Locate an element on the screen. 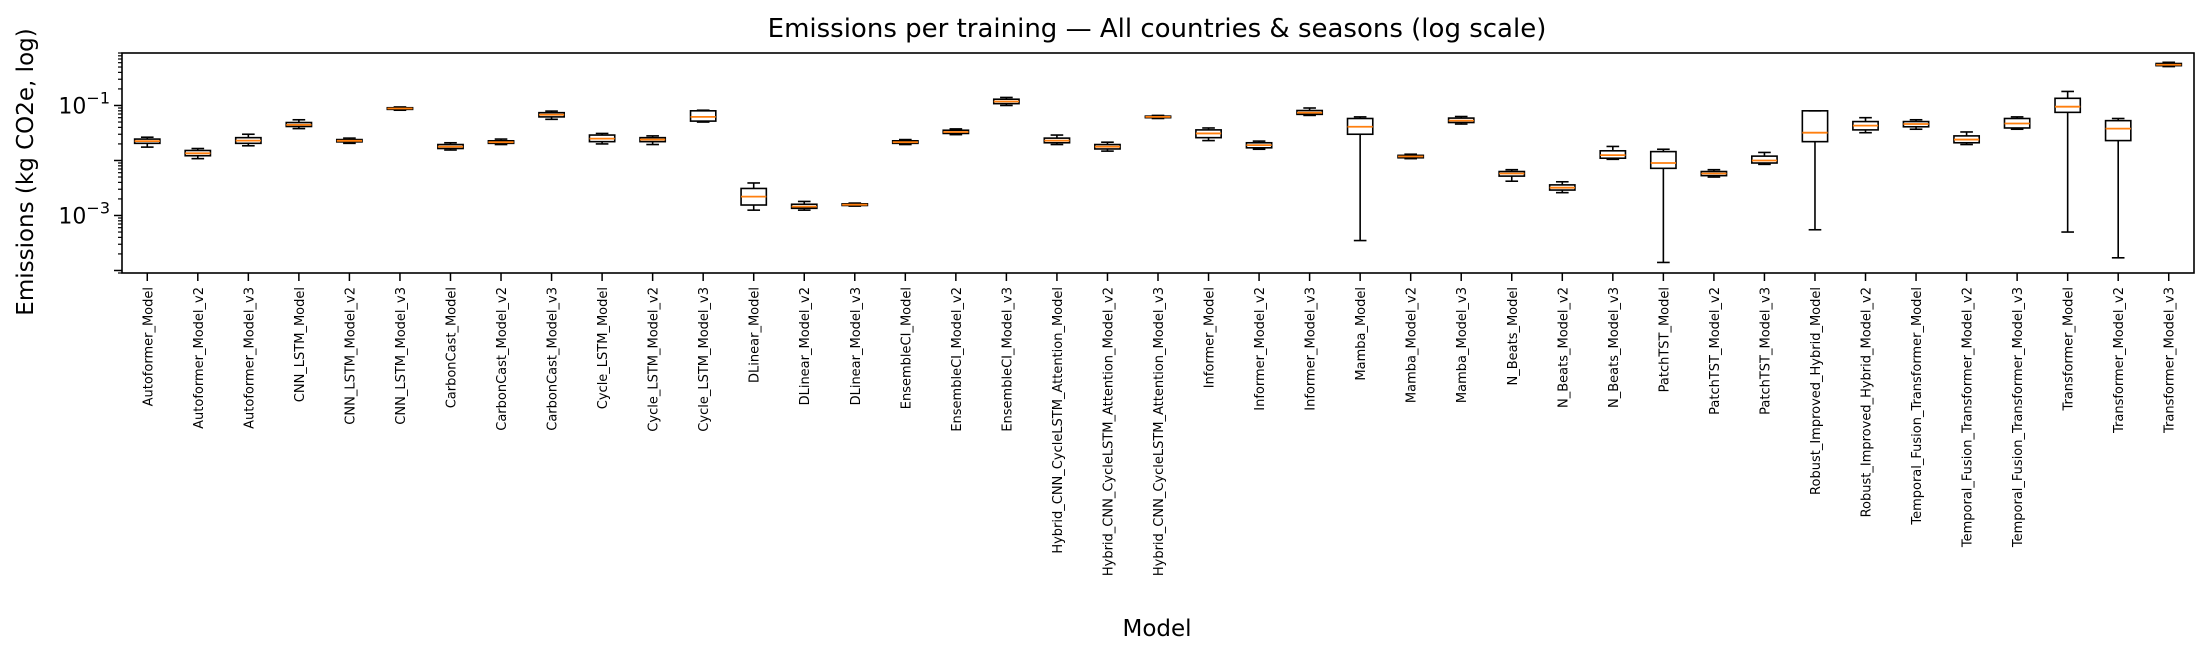 This screenshot has width=2211, height=657. x-tick-label: Transformer_Model_v2 is located at coordinates (2119, 360).